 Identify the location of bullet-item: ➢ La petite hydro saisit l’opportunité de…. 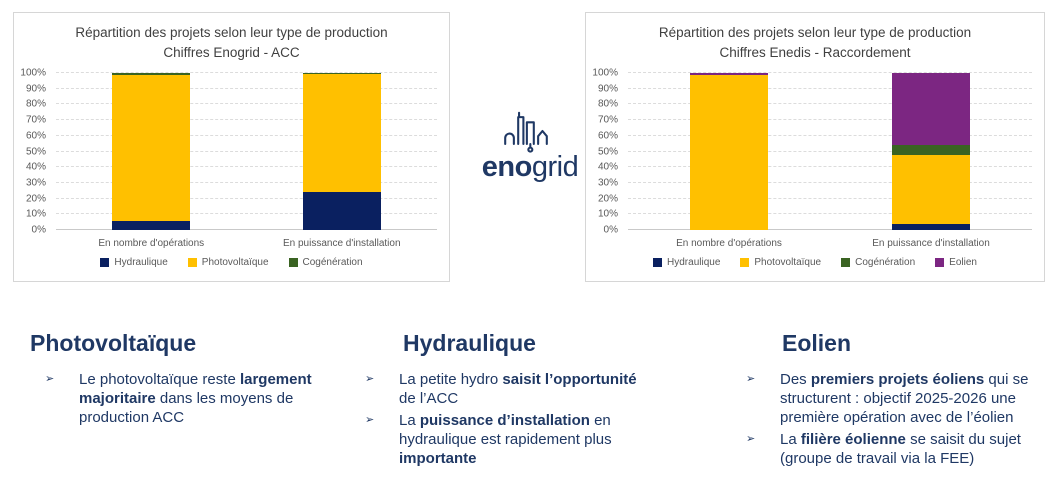
(521, 389).